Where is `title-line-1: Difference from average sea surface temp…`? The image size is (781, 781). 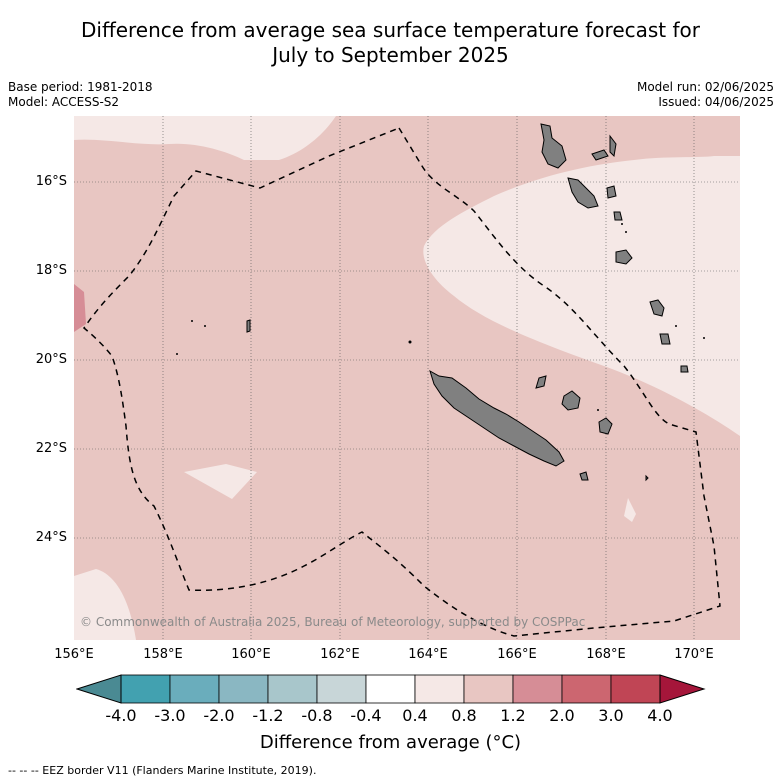 title-line-1: Difference from average sea surface temp… is located at coordinates (390, 30).